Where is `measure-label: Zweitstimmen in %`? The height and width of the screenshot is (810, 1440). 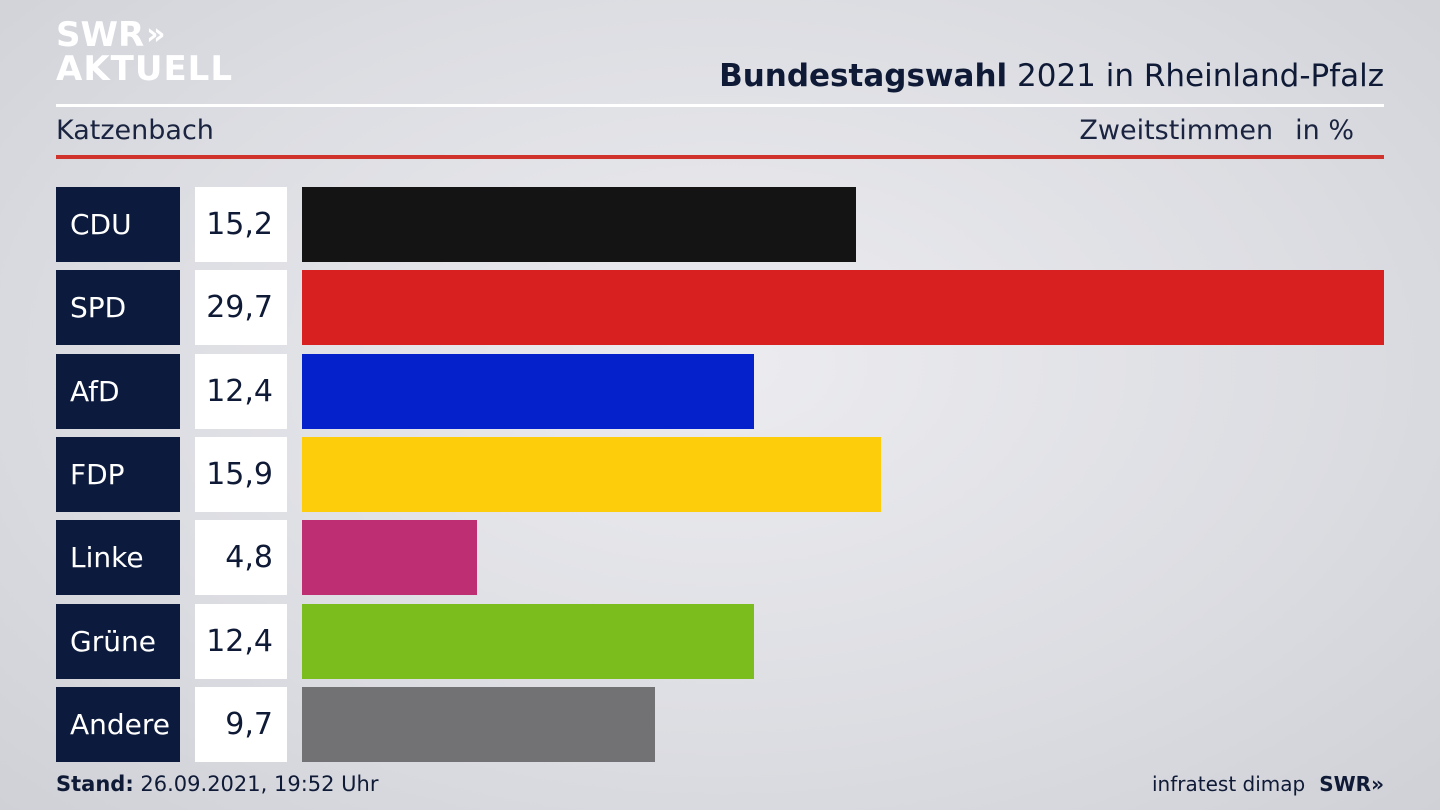 measure-label: Zweitstimmen in % is located at coordinates (1216, 130).